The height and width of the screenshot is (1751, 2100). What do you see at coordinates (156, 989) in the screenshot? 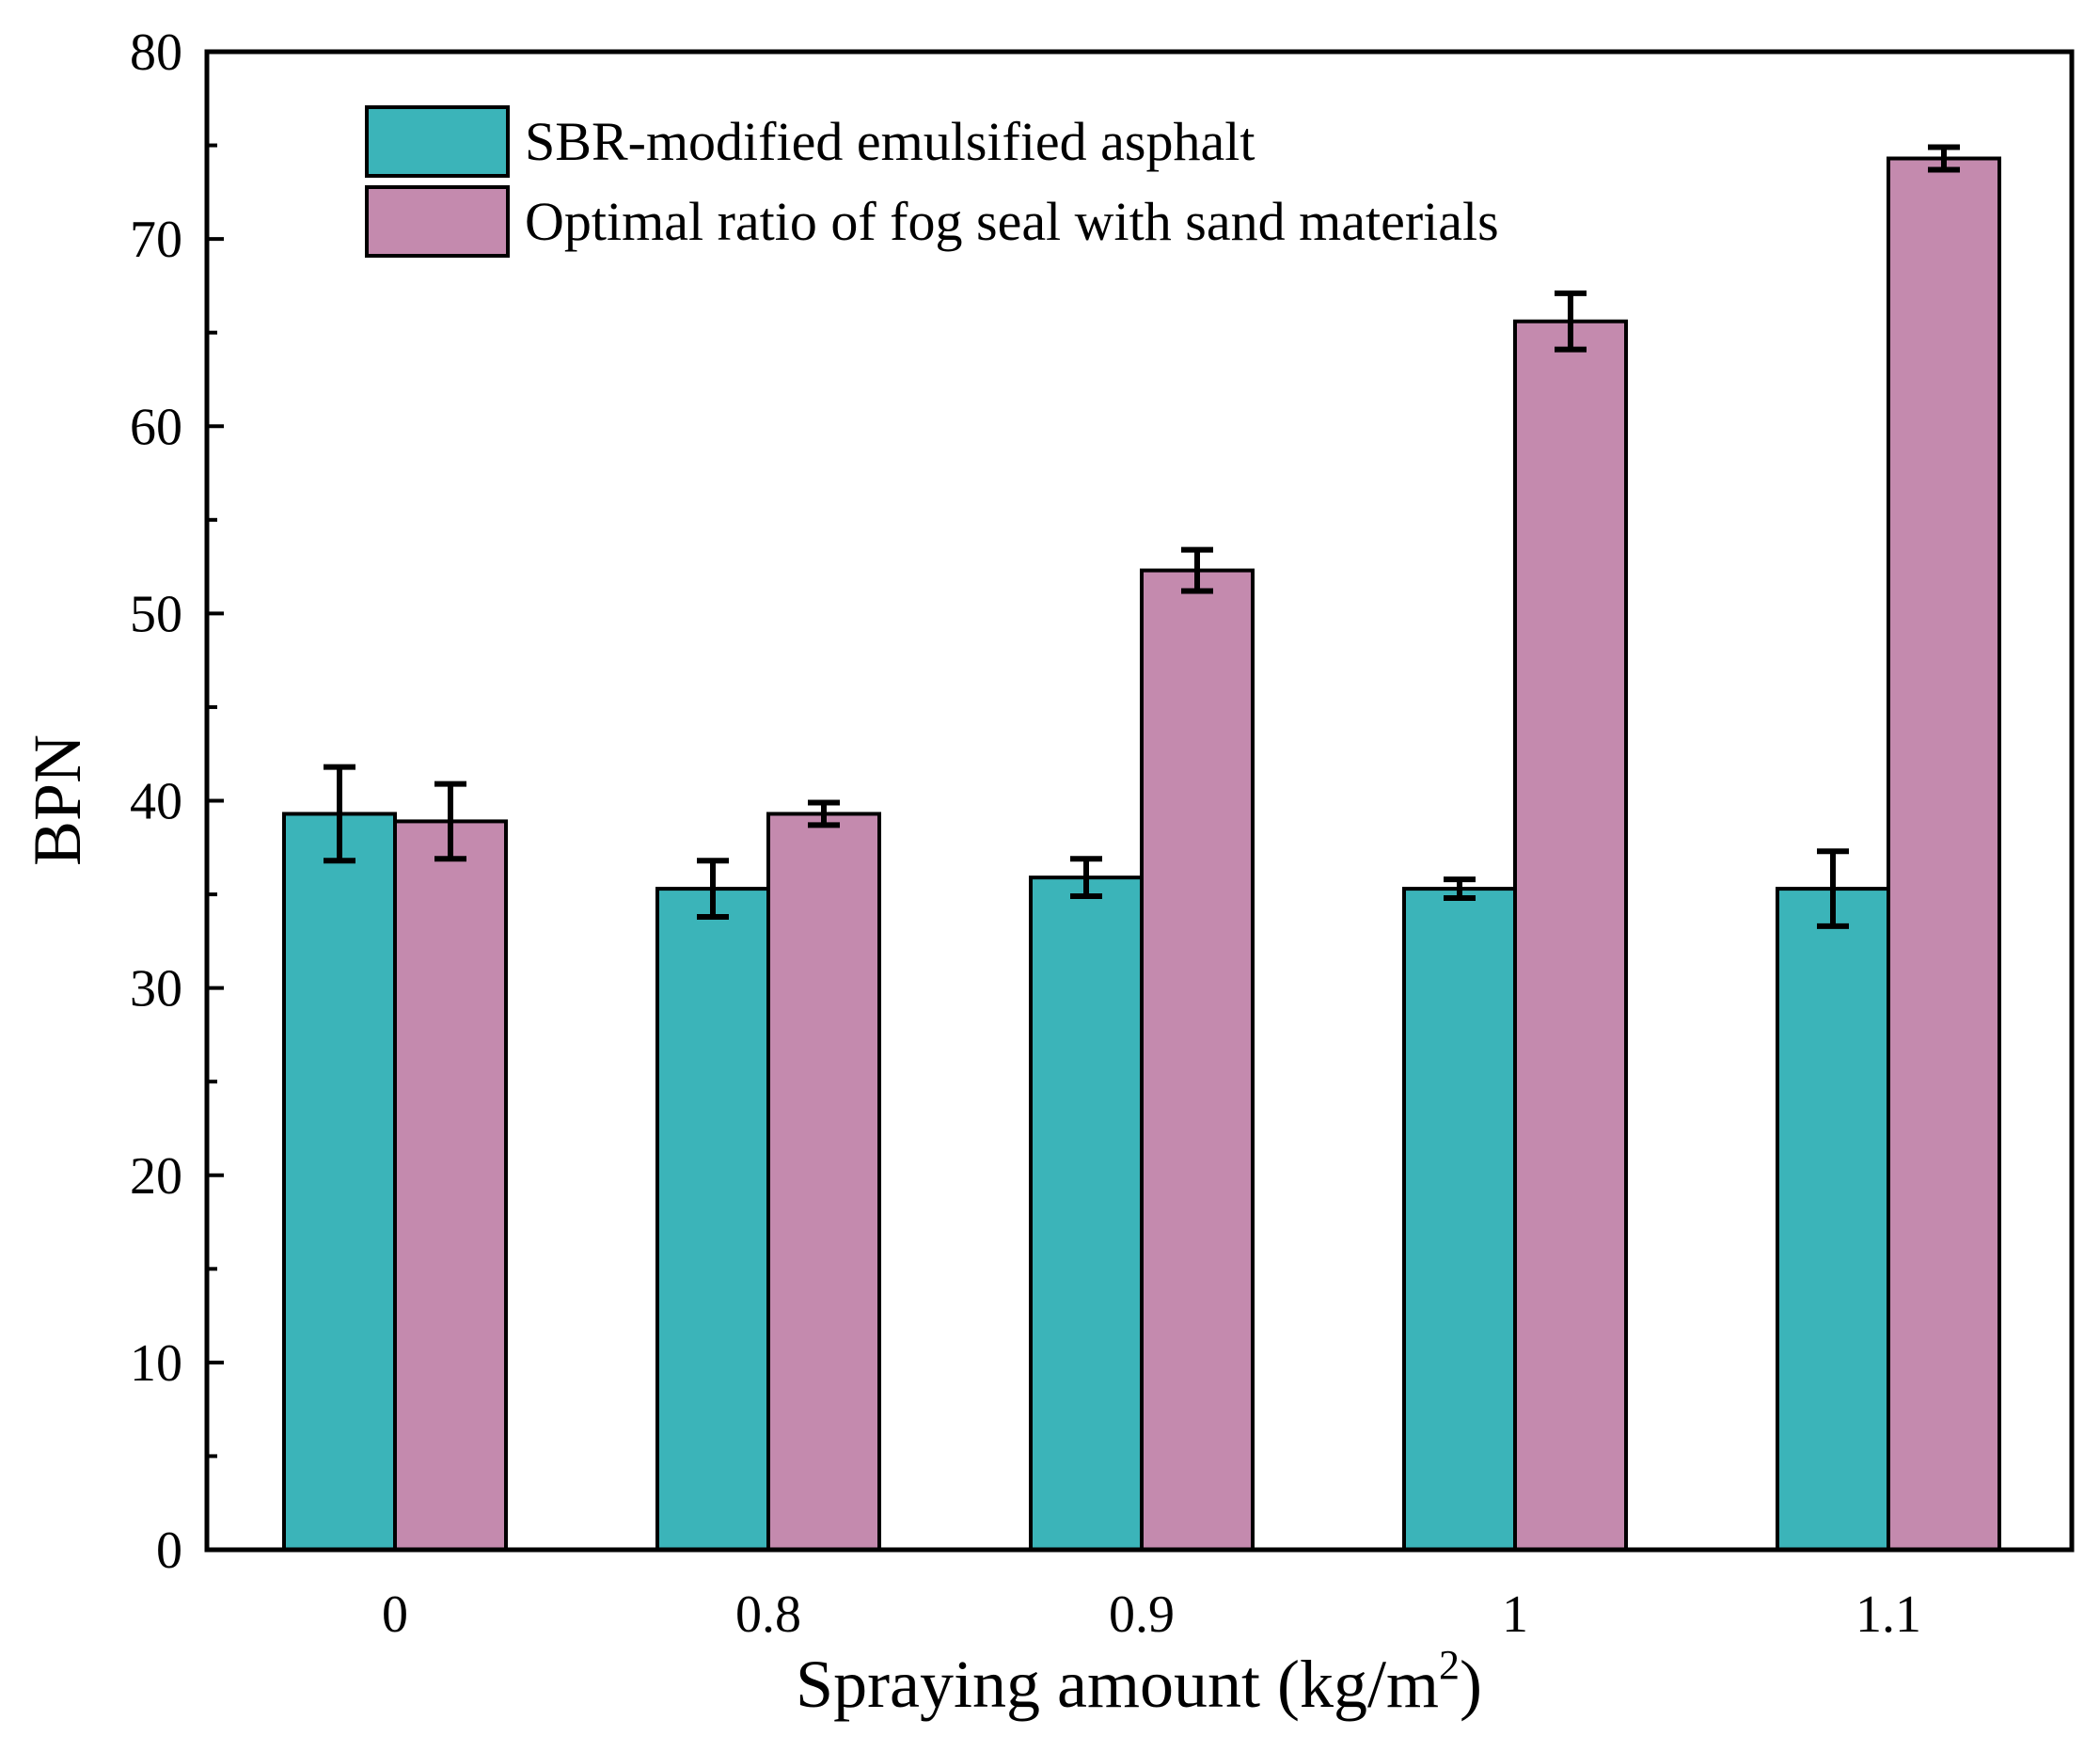
I see `y-tick-label-30: 30` at bounding box center [156, 989].